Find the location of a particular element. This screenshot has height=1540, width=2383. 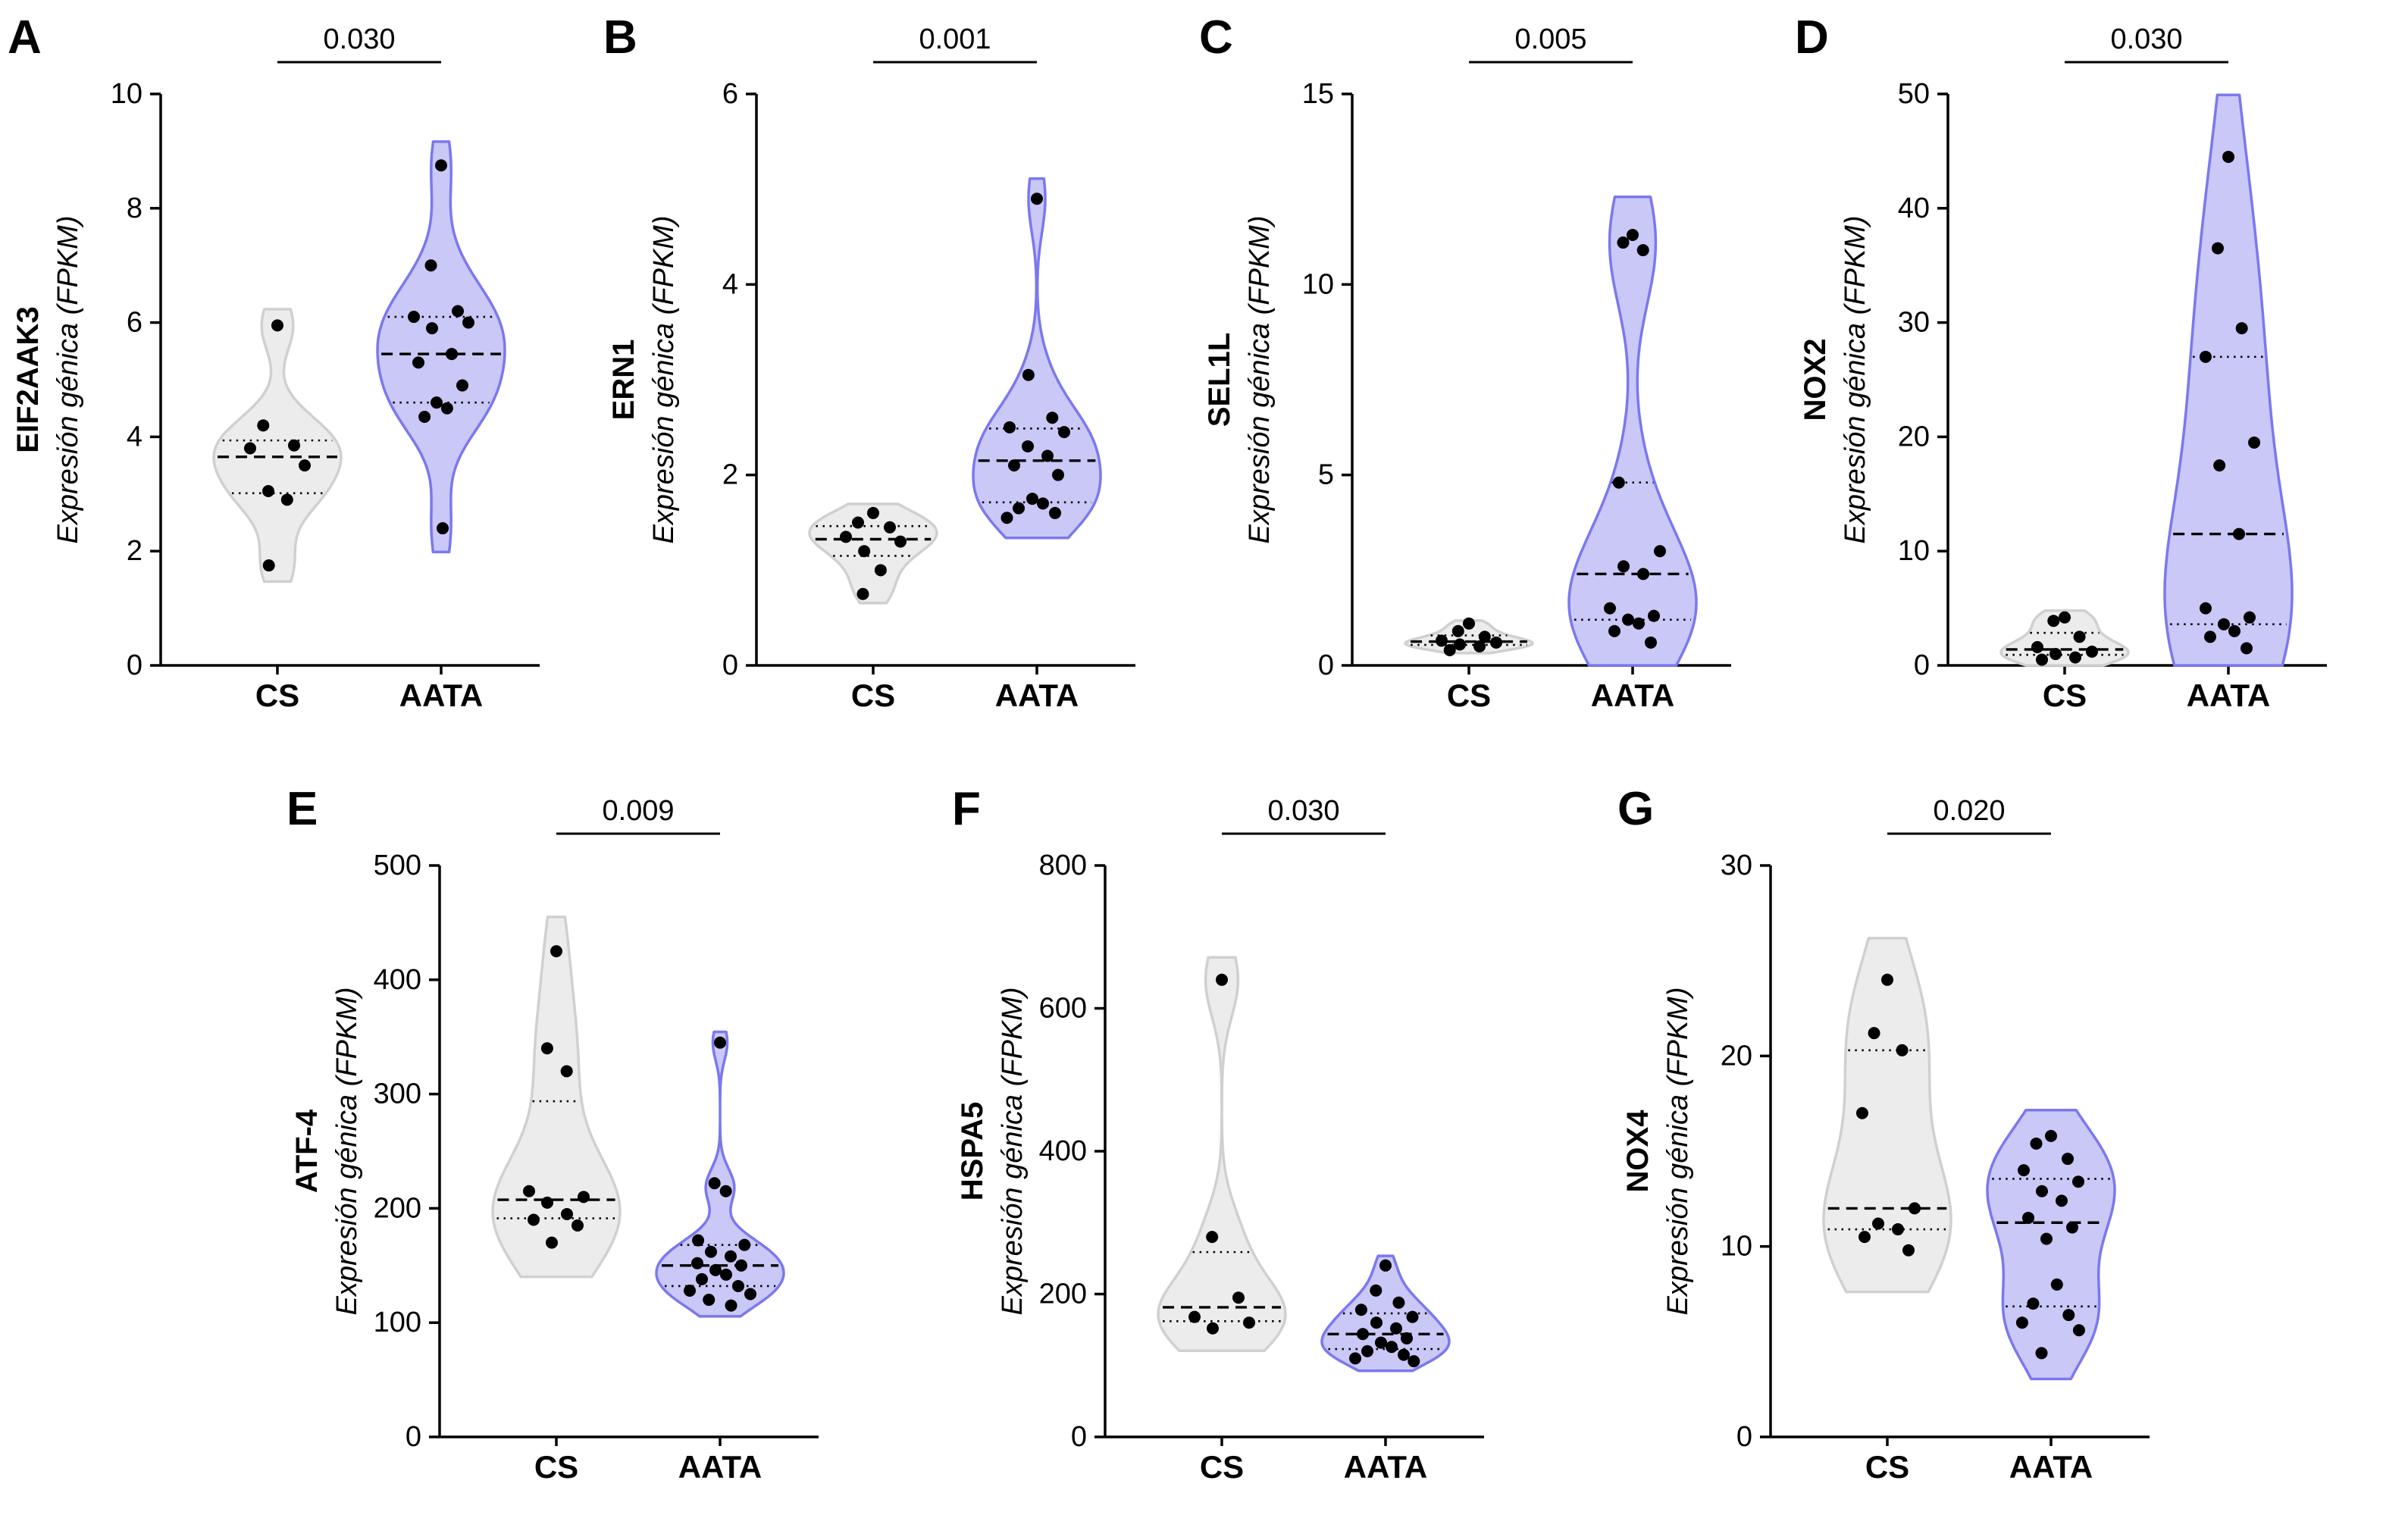

gene-label: ATF-4 is located at coordinates (307, 1151).